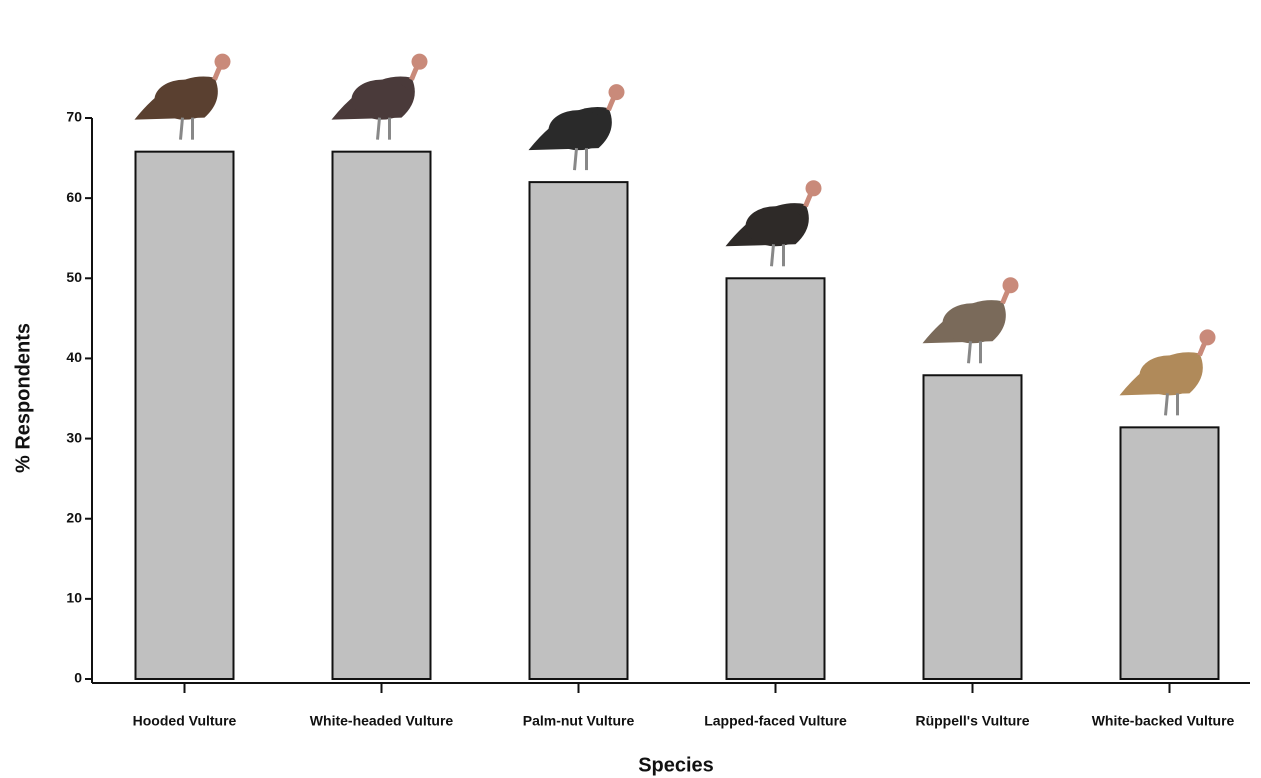 The image size is (1261, 778). I want to click on x-axis-title: Species, so click(676, 765).